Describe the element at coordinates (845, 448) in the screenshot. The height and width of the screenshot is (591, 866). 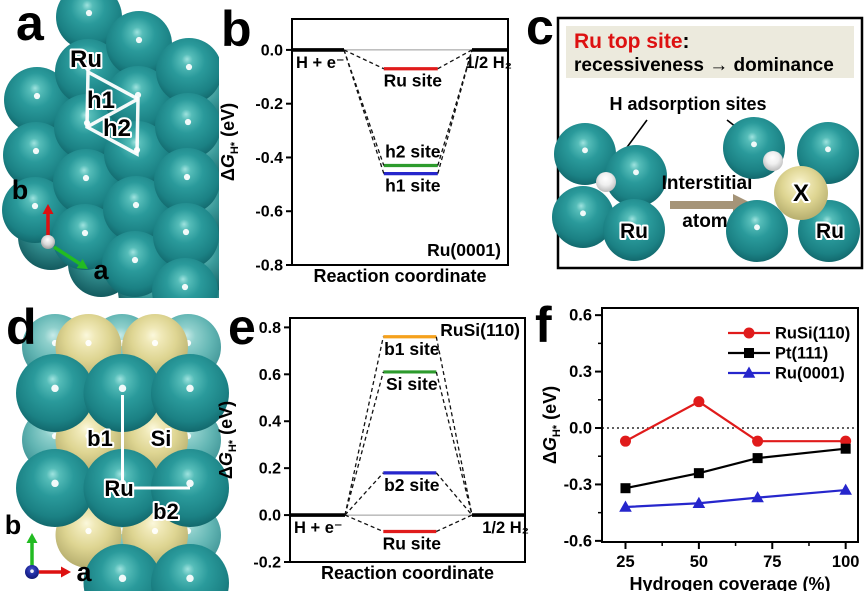
I see `data-marker-Pt(111)` at that location.